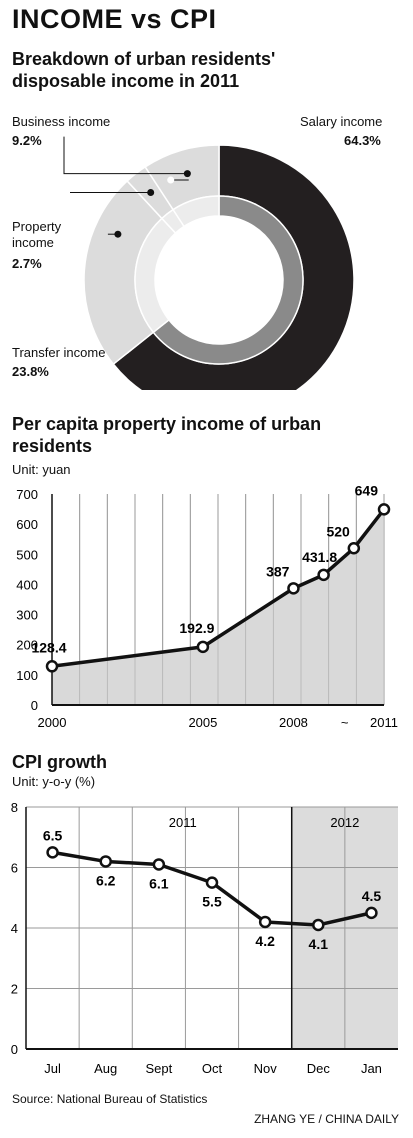  Describe the element at coordinates (110, 1099) in the screenshot. I see `source-note: Source: National Bureau of Statistics` at that location.